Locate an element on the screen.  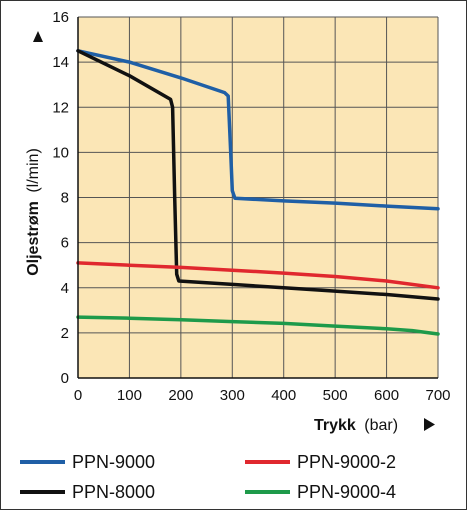
x-tick-label: 400 is located at coordinates (283, 395).